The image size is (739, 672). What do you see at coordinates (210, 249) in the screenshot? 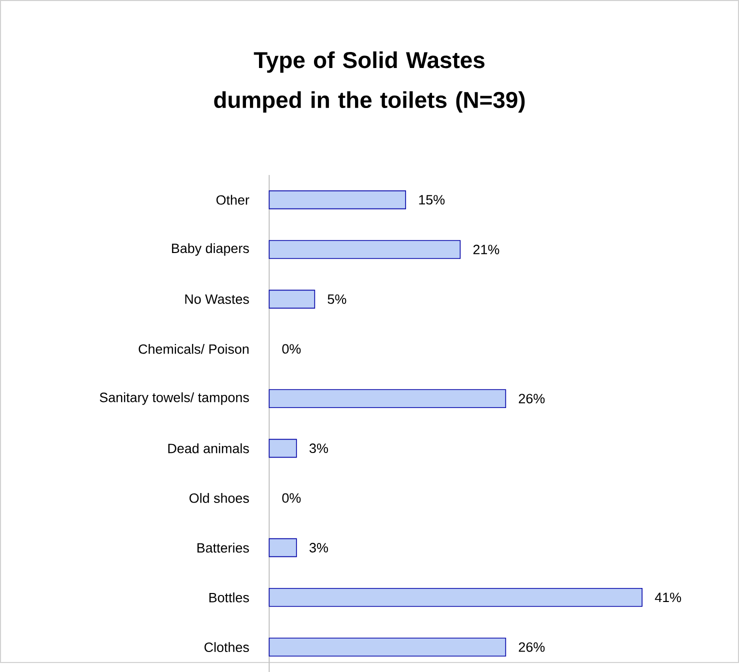
I see `y-tick-label: Baby diapers` at bounding box center [210, 249].